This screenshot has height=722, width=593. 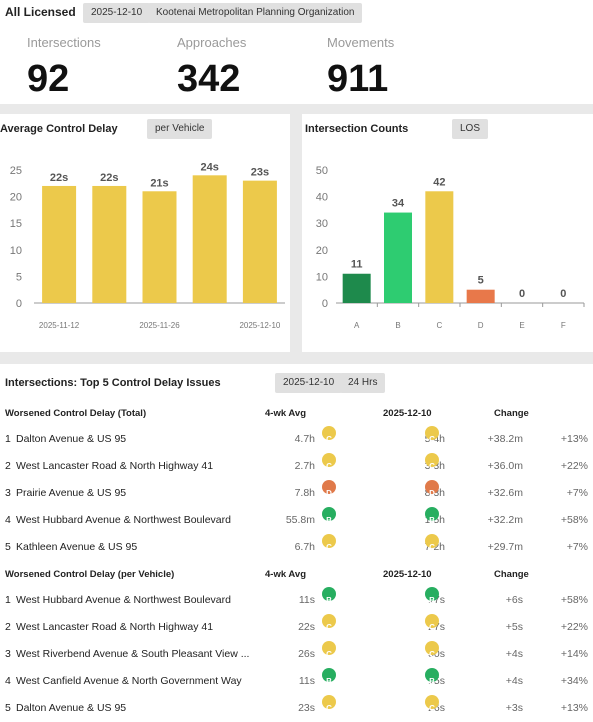 What do you see at coordinates (117, 13) in the screenshot?
I see `date-filter-chip: 2025-12-10` at bounding box center [117, 13].